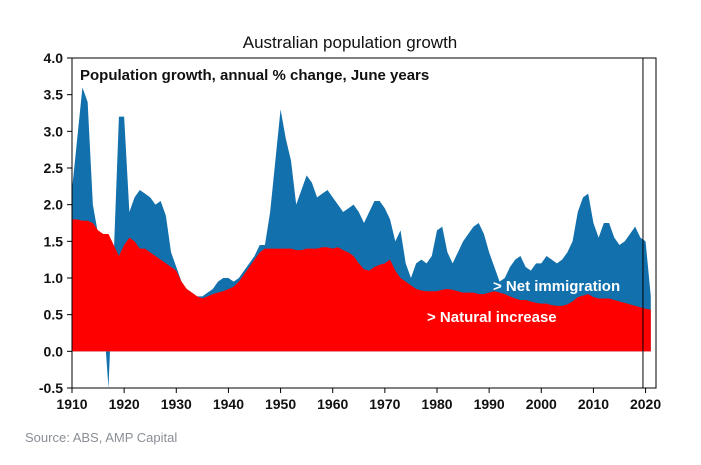 The image size is (701, 465). What do you see at coordinates (54, 351) in the screenshot?
I see `y-tick-label: 0.0` at bounding box center [54, 351].